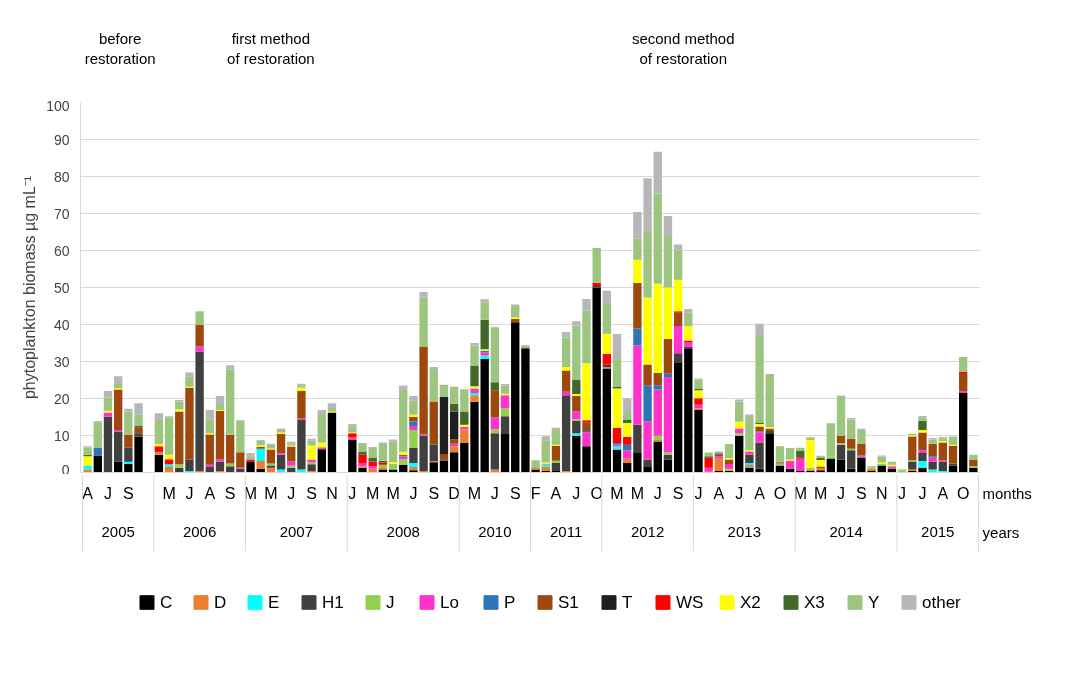  Describe the element at coordinates (535, 494) in the screenshot. I see `x-tick-label: F` at that location.